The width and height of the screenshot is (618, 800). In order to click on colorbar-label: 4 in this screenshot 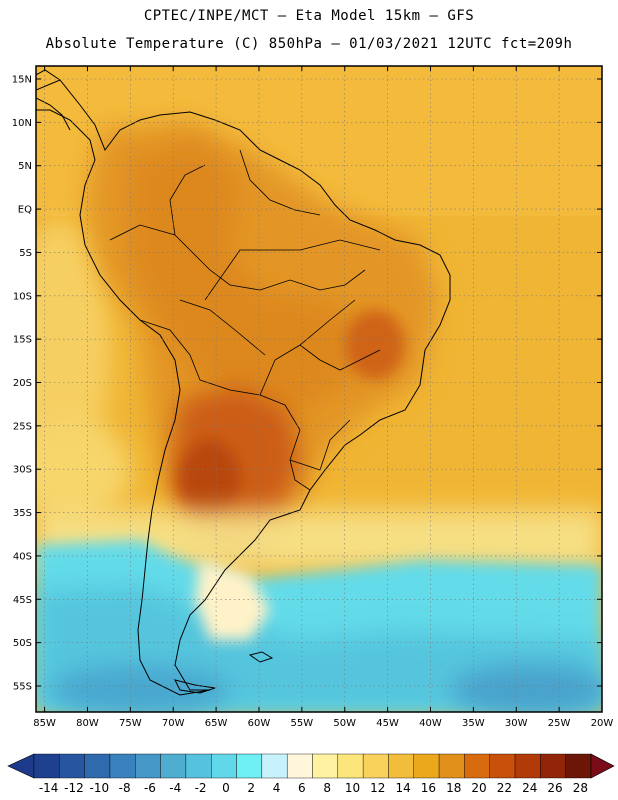, I will do `click(277, 788)`.